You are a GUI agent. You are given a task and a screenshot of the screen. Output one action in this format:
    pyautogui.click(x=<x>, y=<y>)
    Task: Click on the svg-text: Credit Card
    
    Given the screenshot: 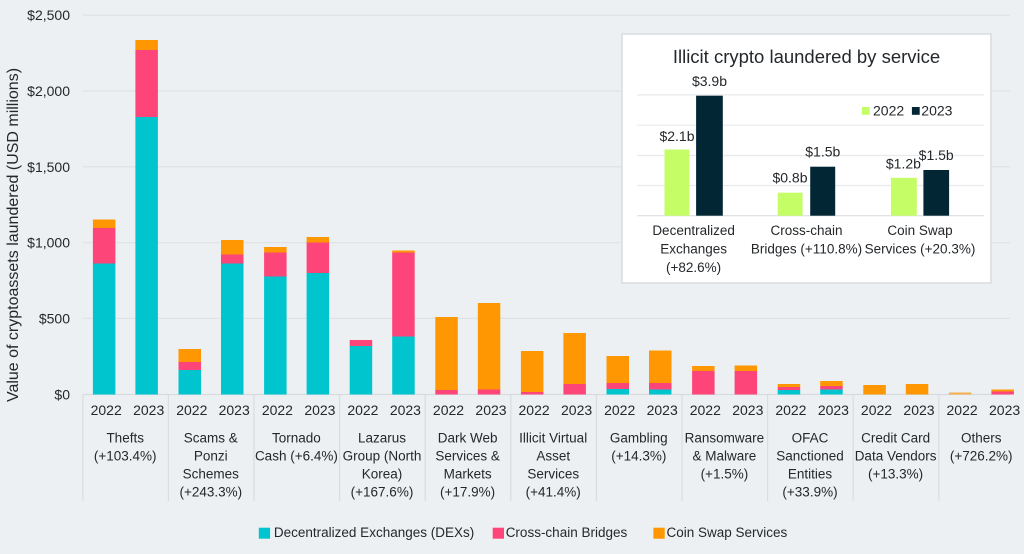 What is the action you would take?
    pyautogui.click(x=895, y=437)
    